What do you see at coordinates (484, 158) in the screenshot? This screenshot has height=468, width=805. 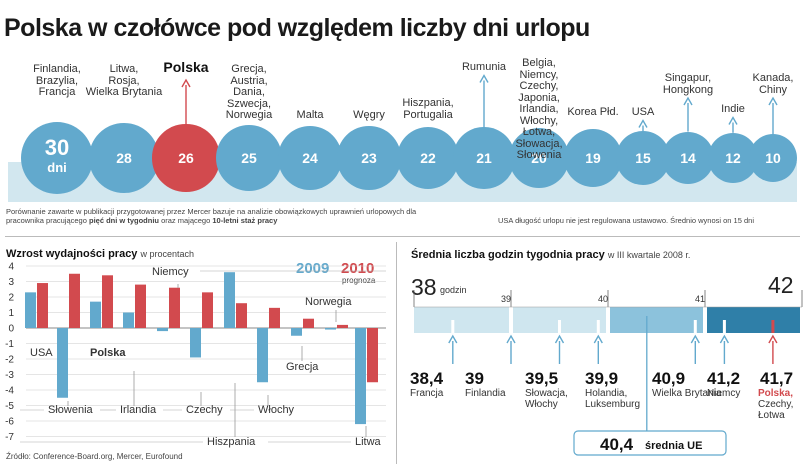 I see `circle-value: 21` at bounding box center [484, 158].